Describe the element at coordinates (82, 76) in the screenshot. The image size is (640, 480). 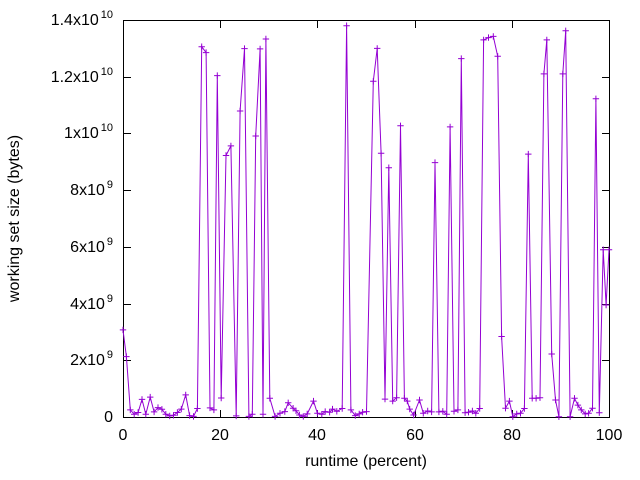
I see `y-tick-label: 1.2x10 10` at that location.